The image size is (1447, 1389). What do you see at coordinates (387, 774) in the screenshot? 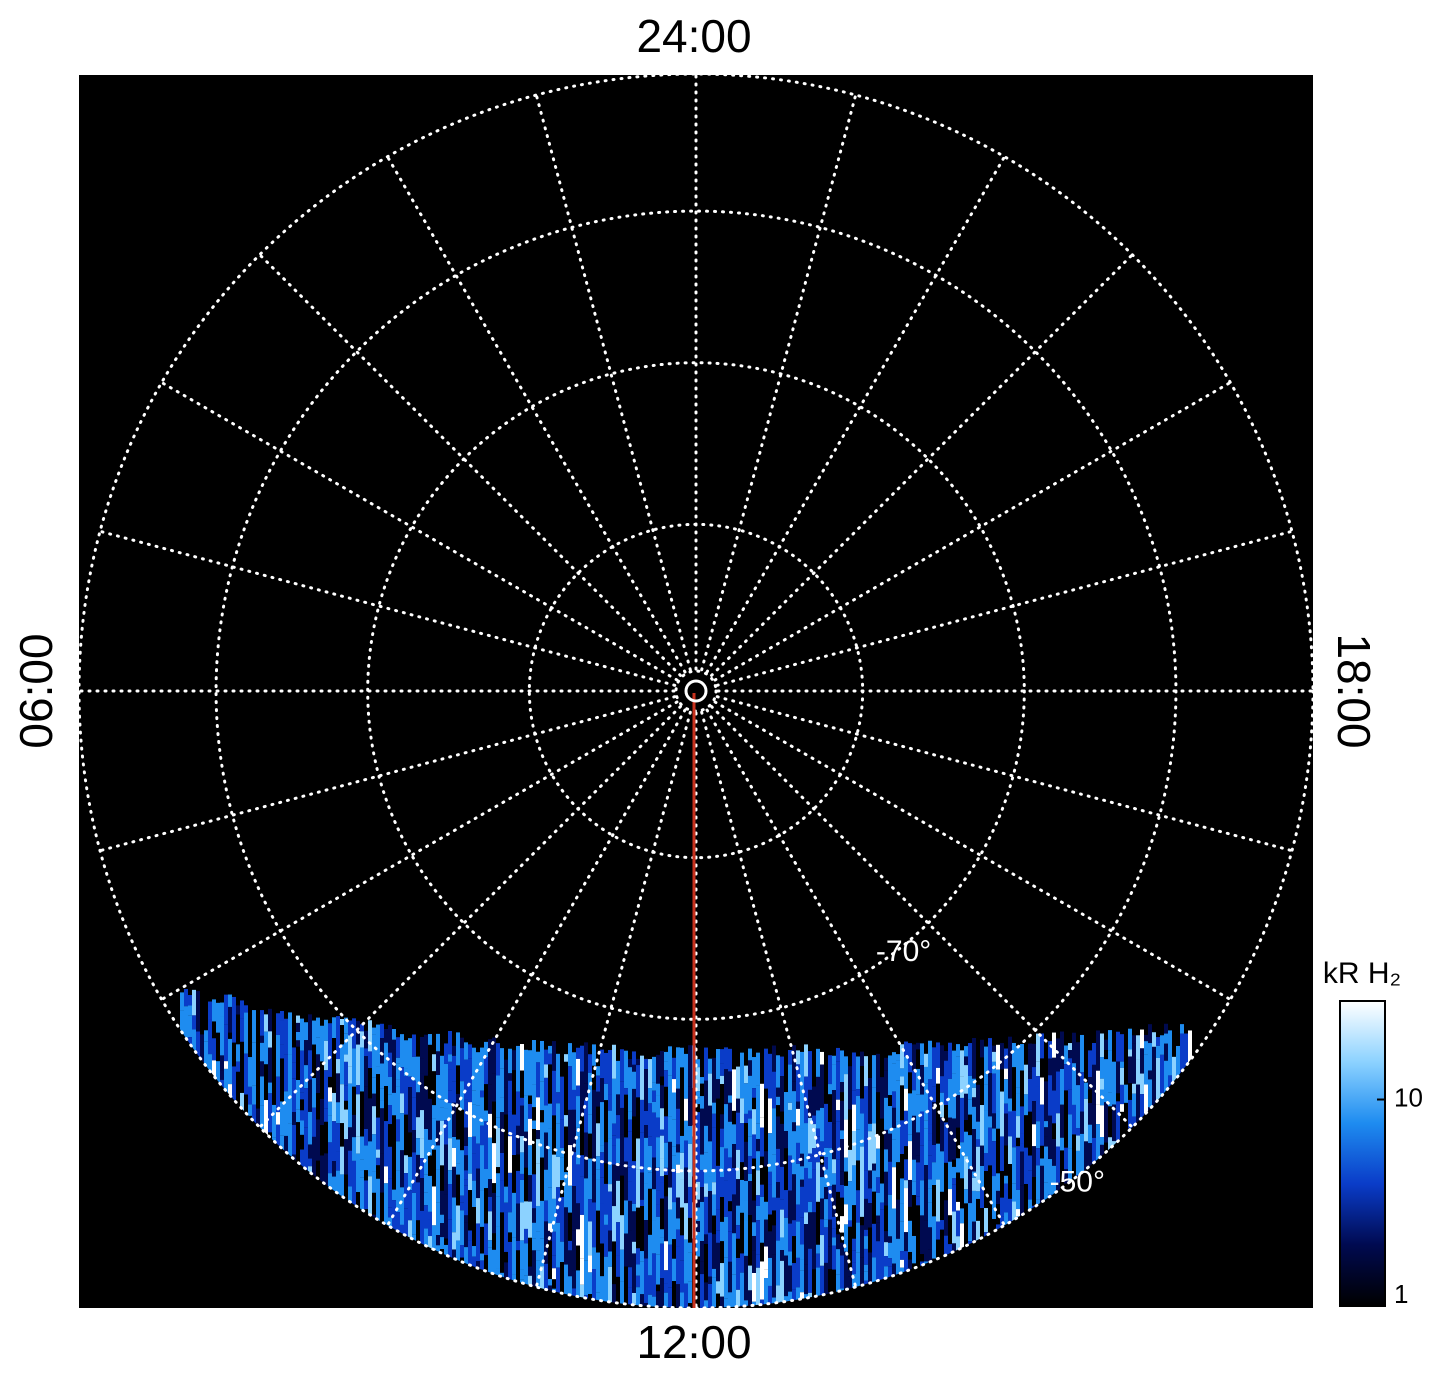
I see `hour-line` at bounding box center [387, 774].